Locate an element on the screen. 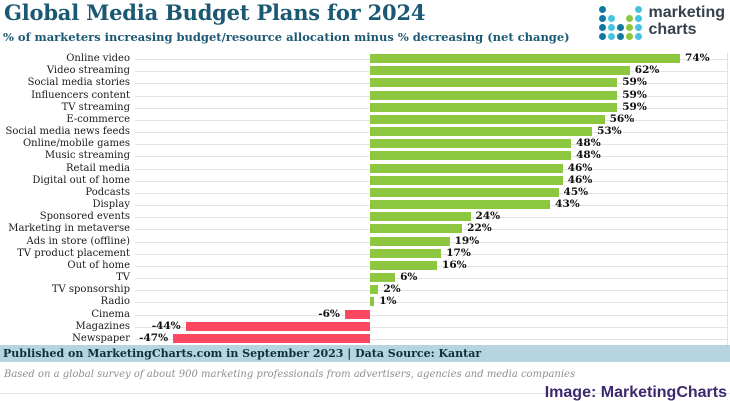  category-label: TV is located at coordinates (123, 278).